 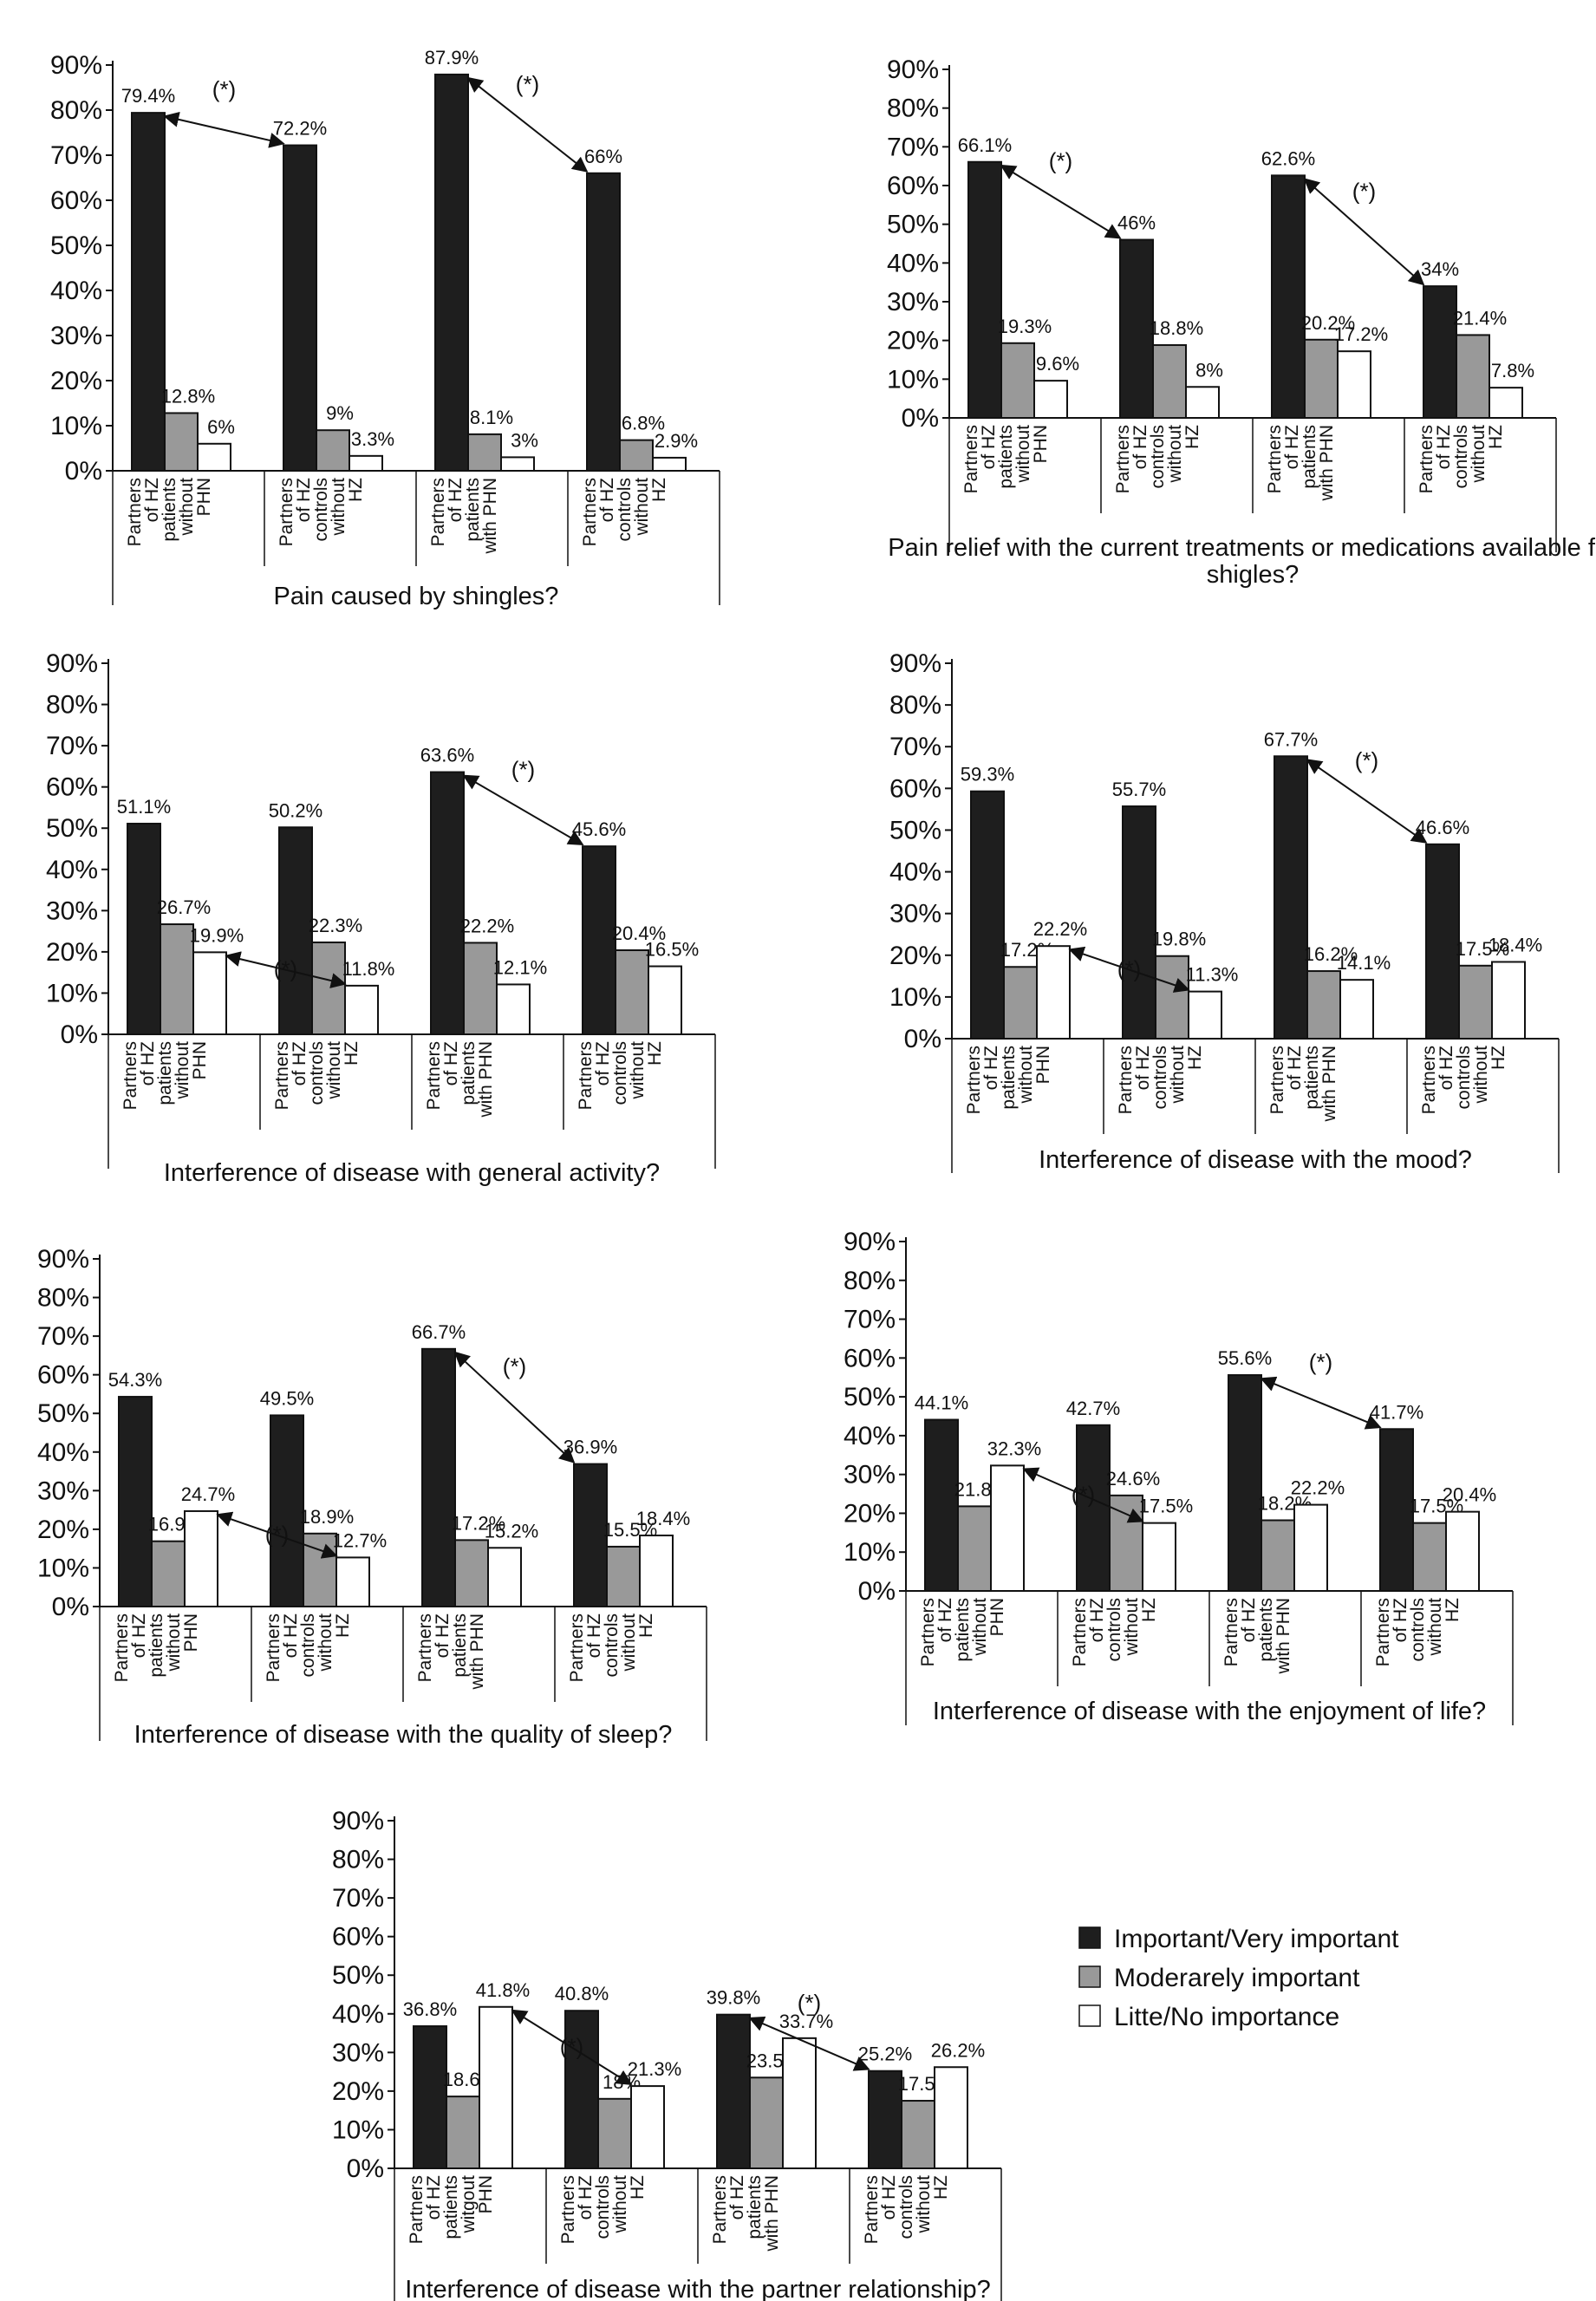 What do you see at coordinates (1364, 963) in the screenshot?
I see `data-label: 14.1%` at bounding box center [1364, 963].